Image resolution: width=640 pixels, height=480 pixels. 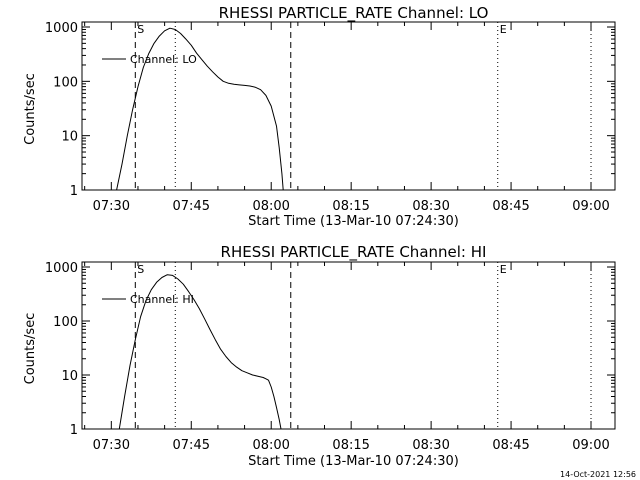 I want to click on chart-title: RHESSI PARTICLE_RATE Channel: HI, so click(x=354, y=252).